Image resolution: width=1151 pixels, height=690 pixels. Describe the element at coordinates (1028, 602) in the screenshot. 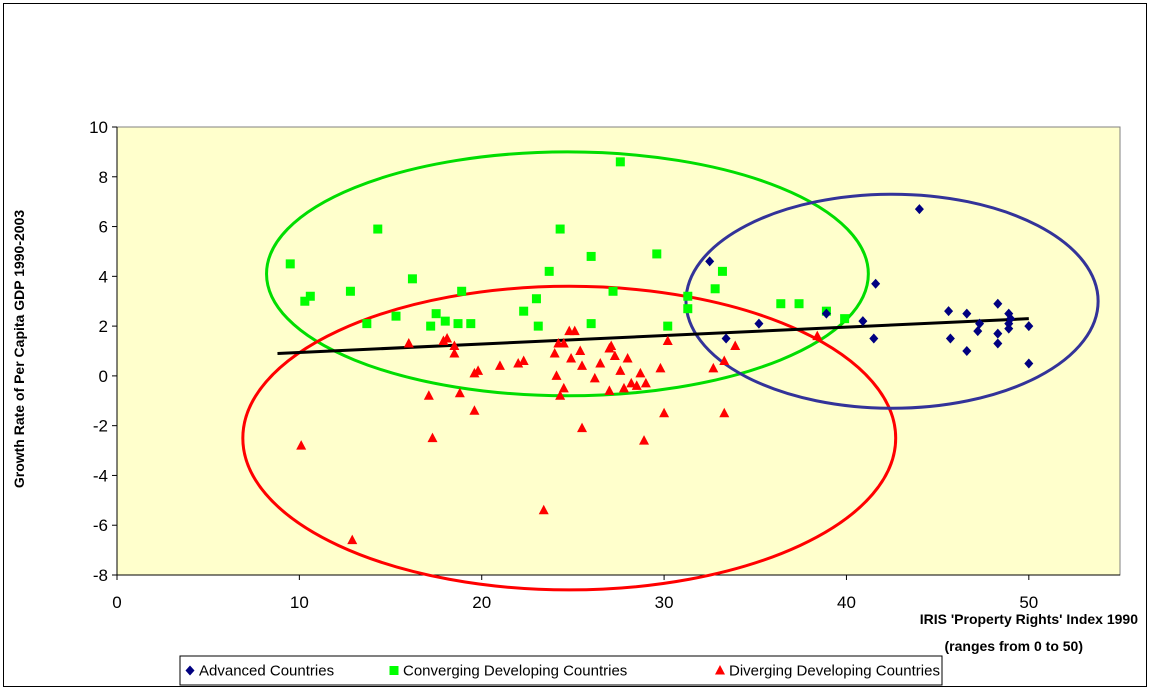

I see `x-tick-label: 50` at that location.